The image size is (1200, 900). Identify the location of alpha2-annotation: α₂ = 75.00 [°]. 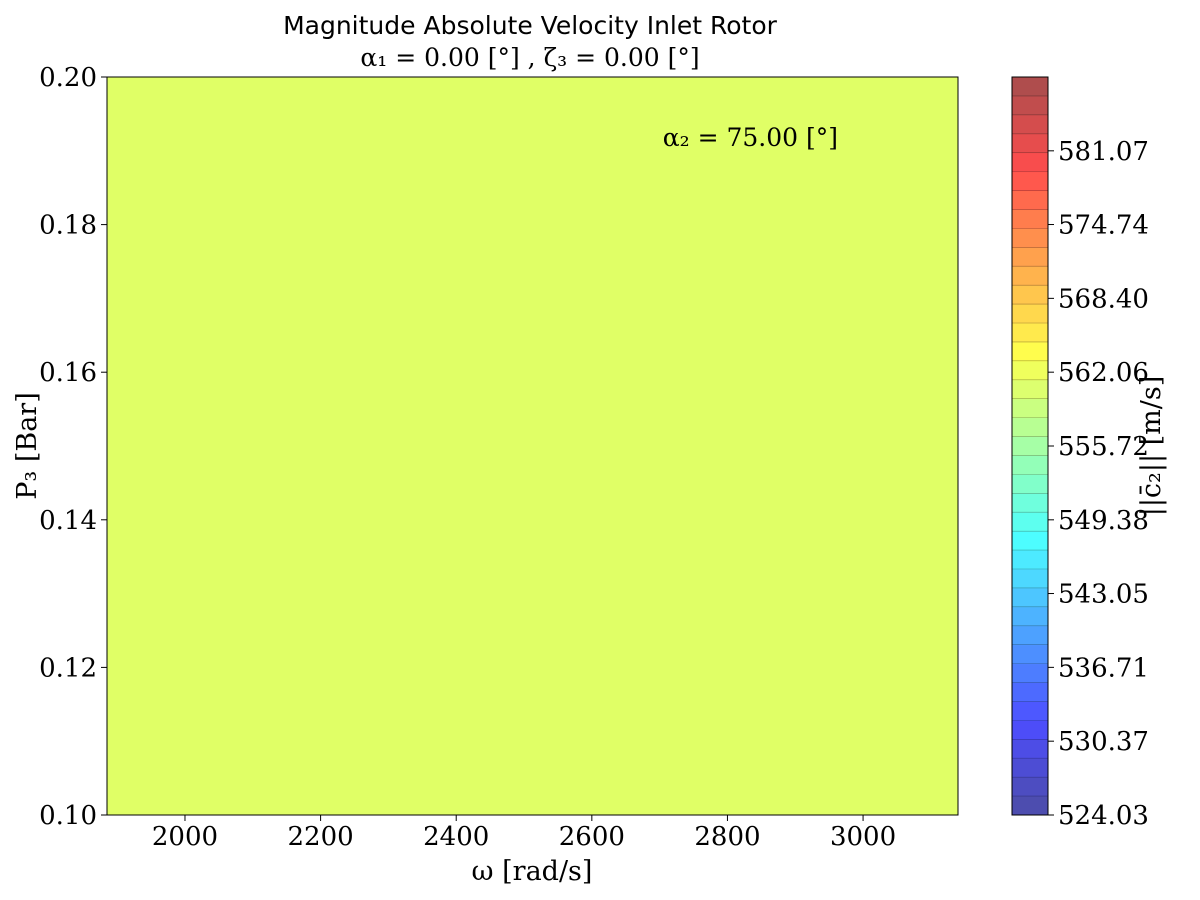
(750, 137).